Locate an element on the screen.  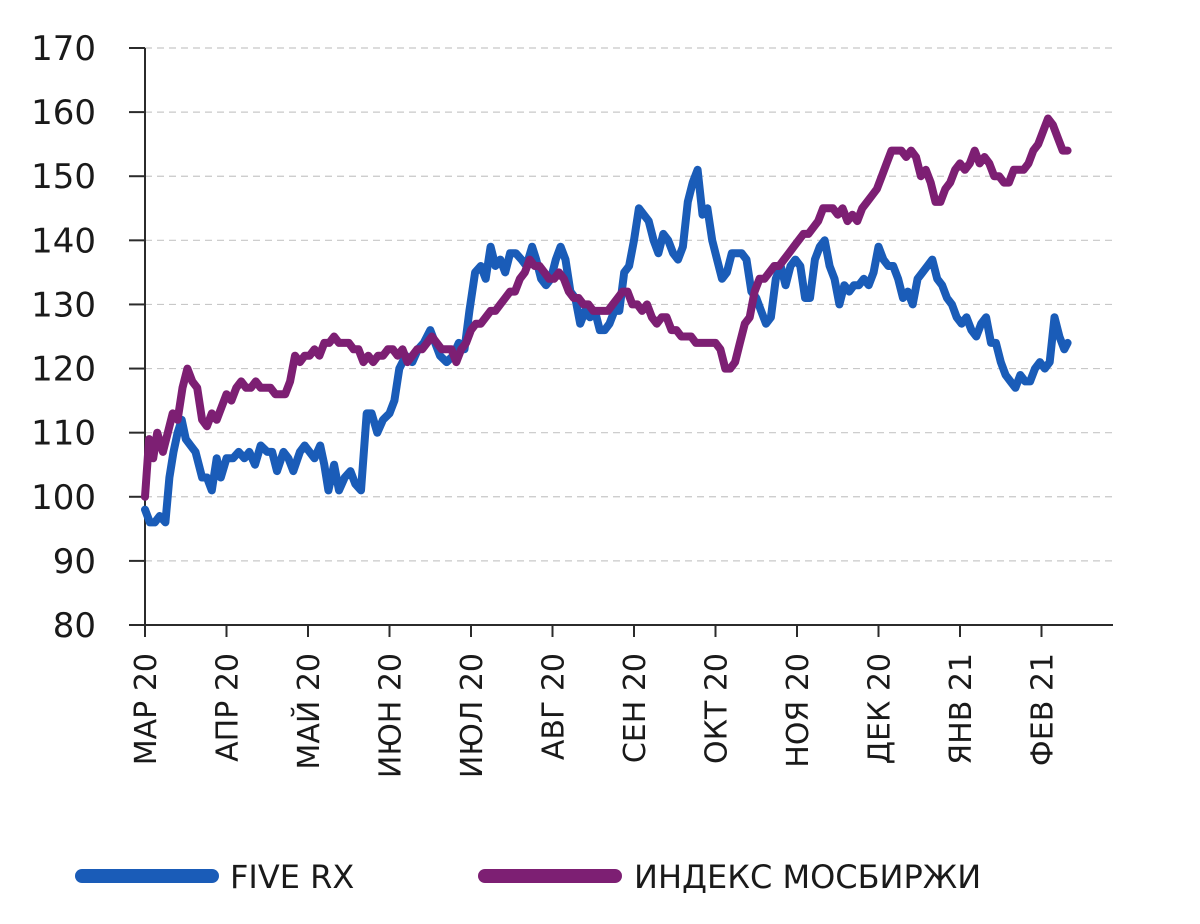
x-tick-label: ИЮЛ 20 is located at coordinates (472, 715).